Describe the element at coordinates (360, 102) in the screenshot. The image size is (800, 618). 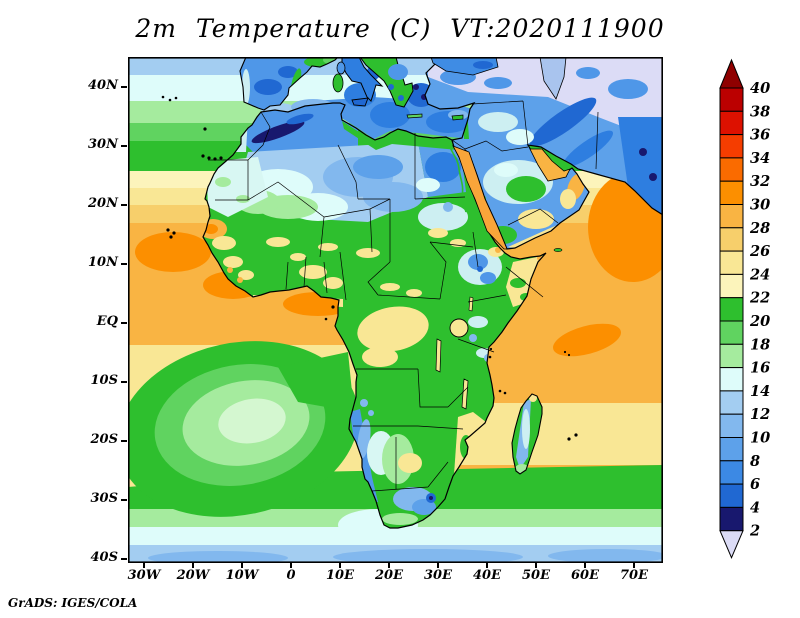
I see `sicily` at that location.